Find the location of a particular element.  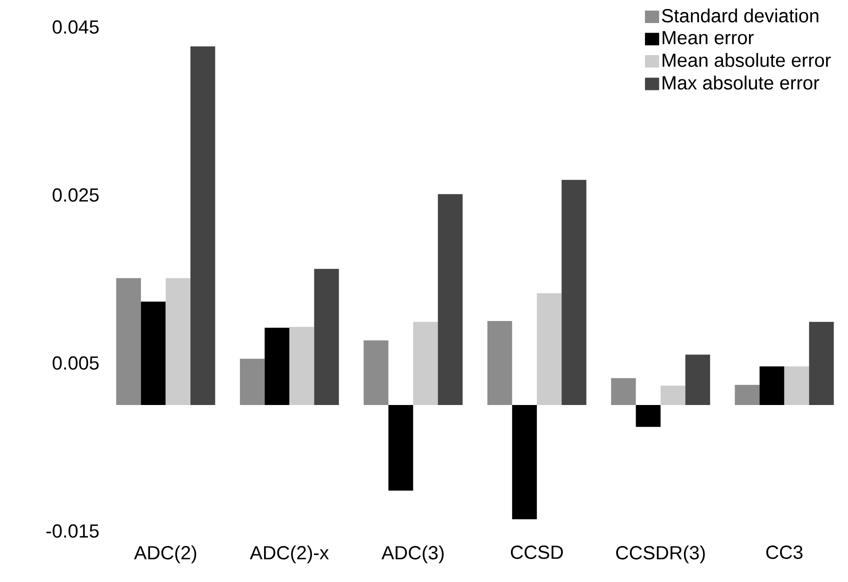

legend-label: Mean absolute error is located at coordinates (746, 60).